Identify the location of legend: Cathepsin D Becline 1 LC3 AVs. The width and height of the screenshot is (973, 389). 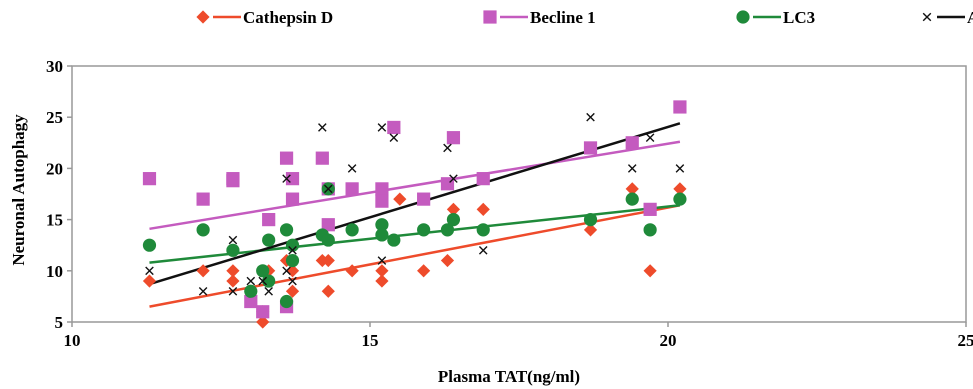
(584, 17).